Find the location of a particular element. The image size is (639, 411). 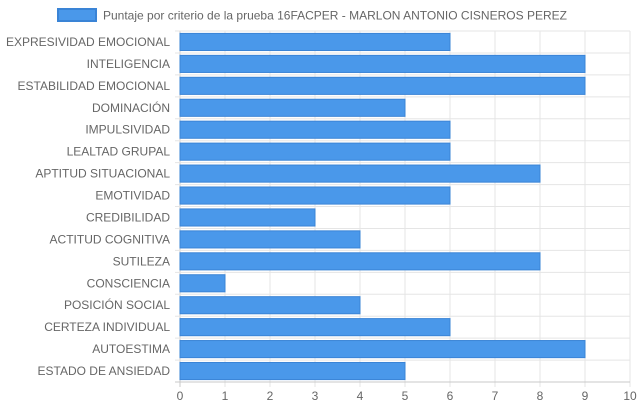

category-label: LEALTAD GRUPAL is located at coordinates (119, 152).